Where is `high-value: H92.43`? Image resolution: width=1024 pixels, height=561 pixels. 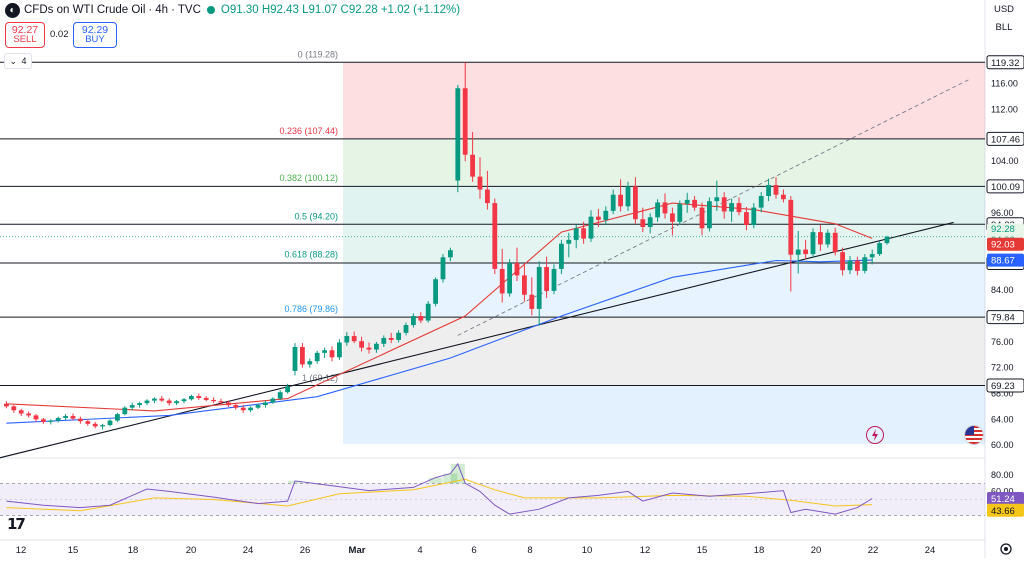
high-value: H92.43 is located at coordinates (280, 10).